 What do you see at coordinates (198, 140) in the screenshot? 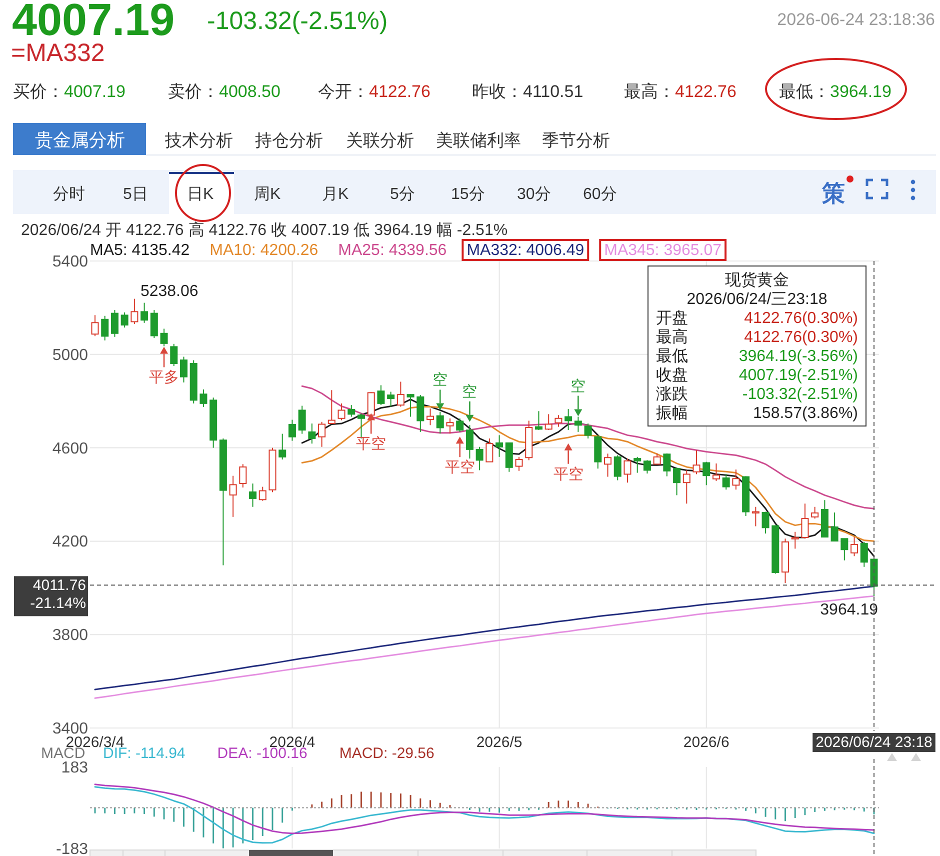
I see `text: 技术分析` at bounding box center [198, 140].